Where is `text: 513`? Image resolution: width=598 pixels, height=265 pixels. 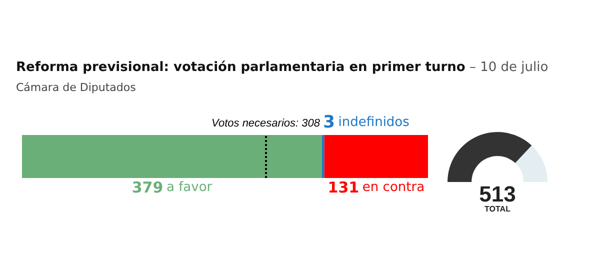
text: 513 is located at coordinates (497, 194).